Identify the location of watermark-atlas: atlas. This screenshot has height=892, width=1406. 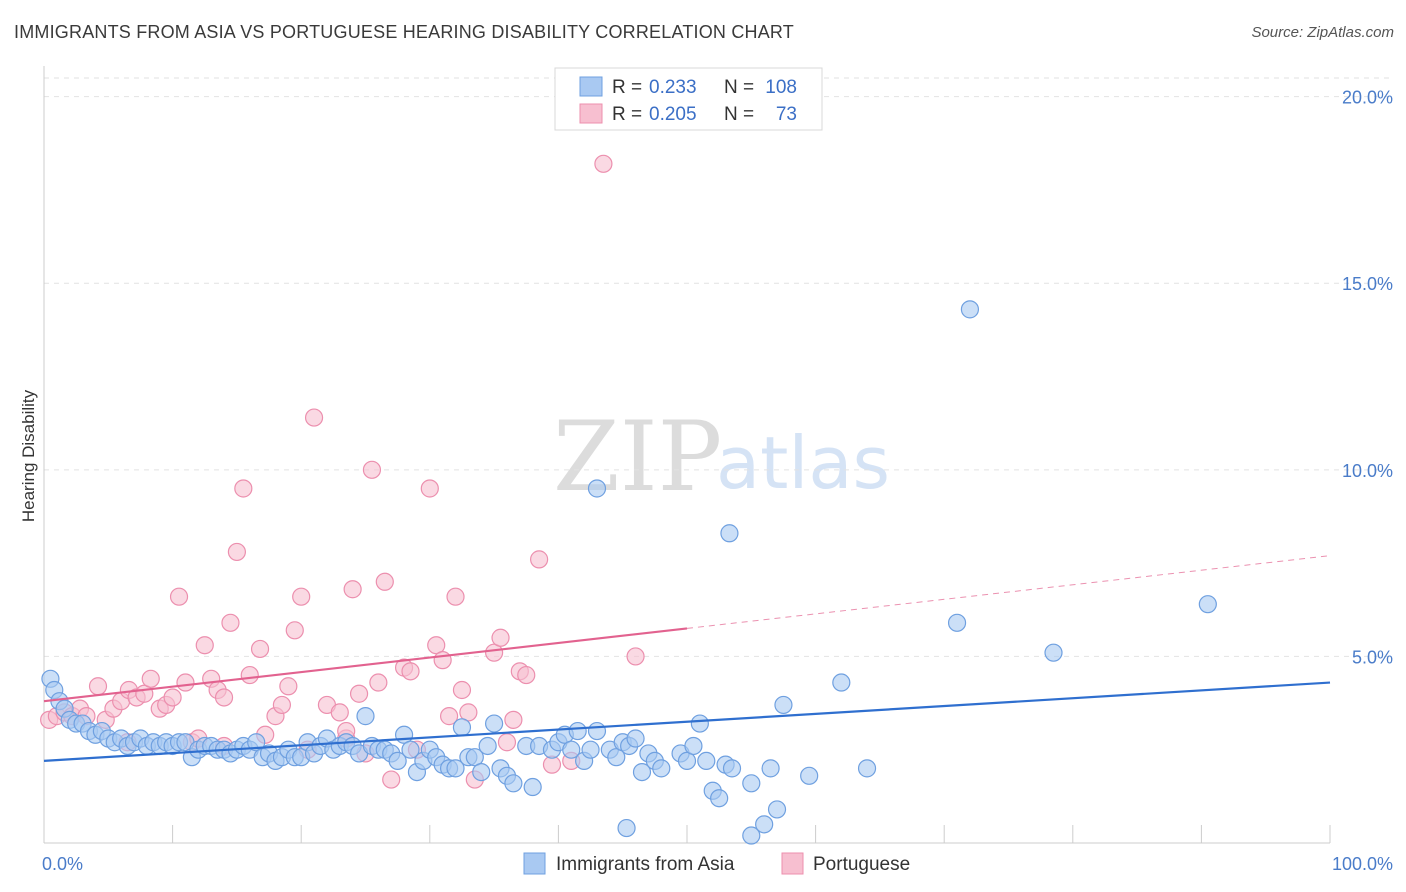
(803, 463).